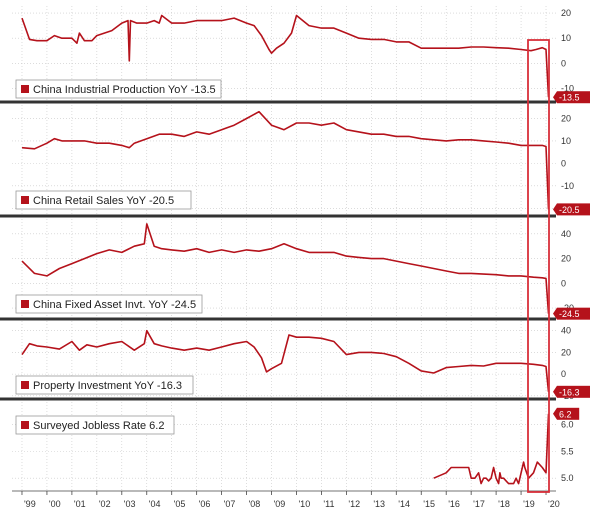 This screenshot has width=591, height=525. What do you see at coordinates (404, 504) in the screenshot?
I see `x-tick-label: '14` at bounding box center [404, 504].